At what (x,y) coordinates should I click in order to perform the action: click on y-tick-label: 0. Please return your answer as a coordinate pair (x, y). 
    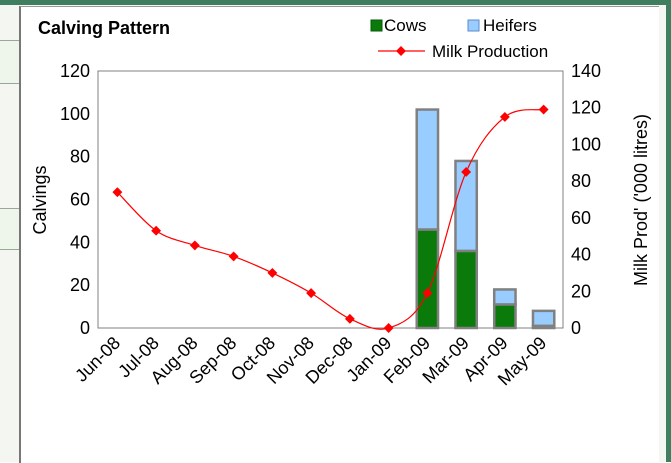
    Looking at the image, I should click on (85, 328).